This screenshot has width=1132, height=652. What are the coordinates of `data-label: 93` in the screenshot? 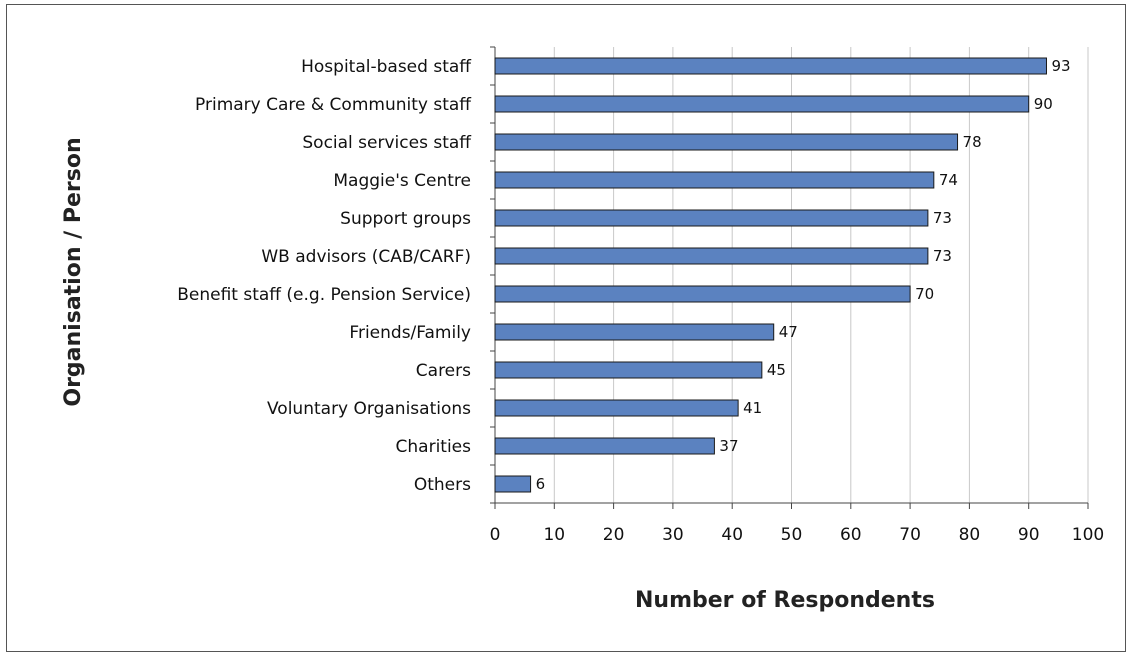 It's located at (1060, 66).